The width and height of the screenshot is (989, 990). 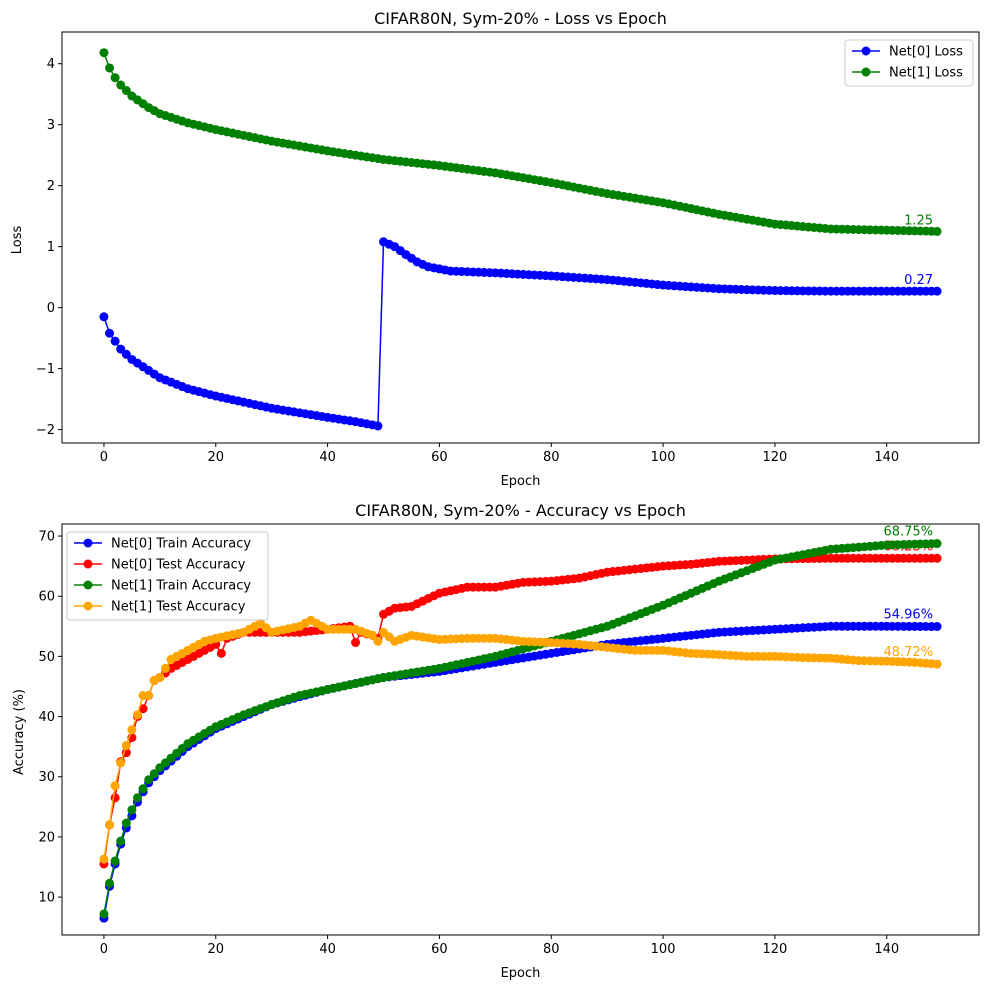 What do you see at coordinates (181, 586) in the screenshot?
I see `accuracy-legend-entry: Net[1] Train Accuracy` at bounding box center [181, 586].